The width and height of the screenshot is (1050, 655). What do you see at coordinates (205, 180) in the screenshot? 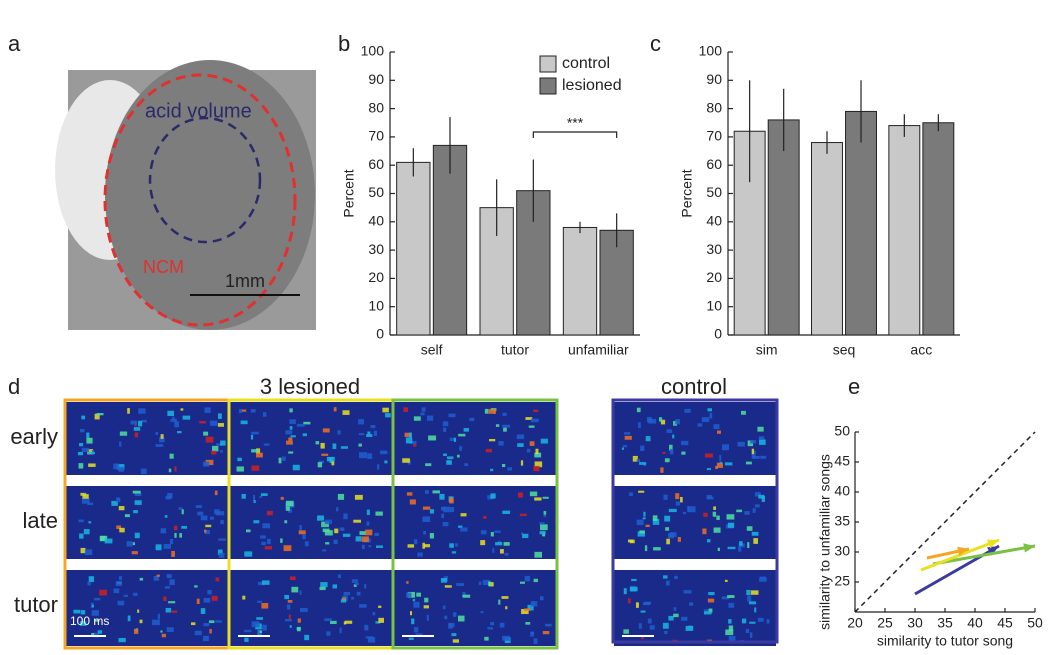
I see `lesion-outline` at bounding box center [205, 180].